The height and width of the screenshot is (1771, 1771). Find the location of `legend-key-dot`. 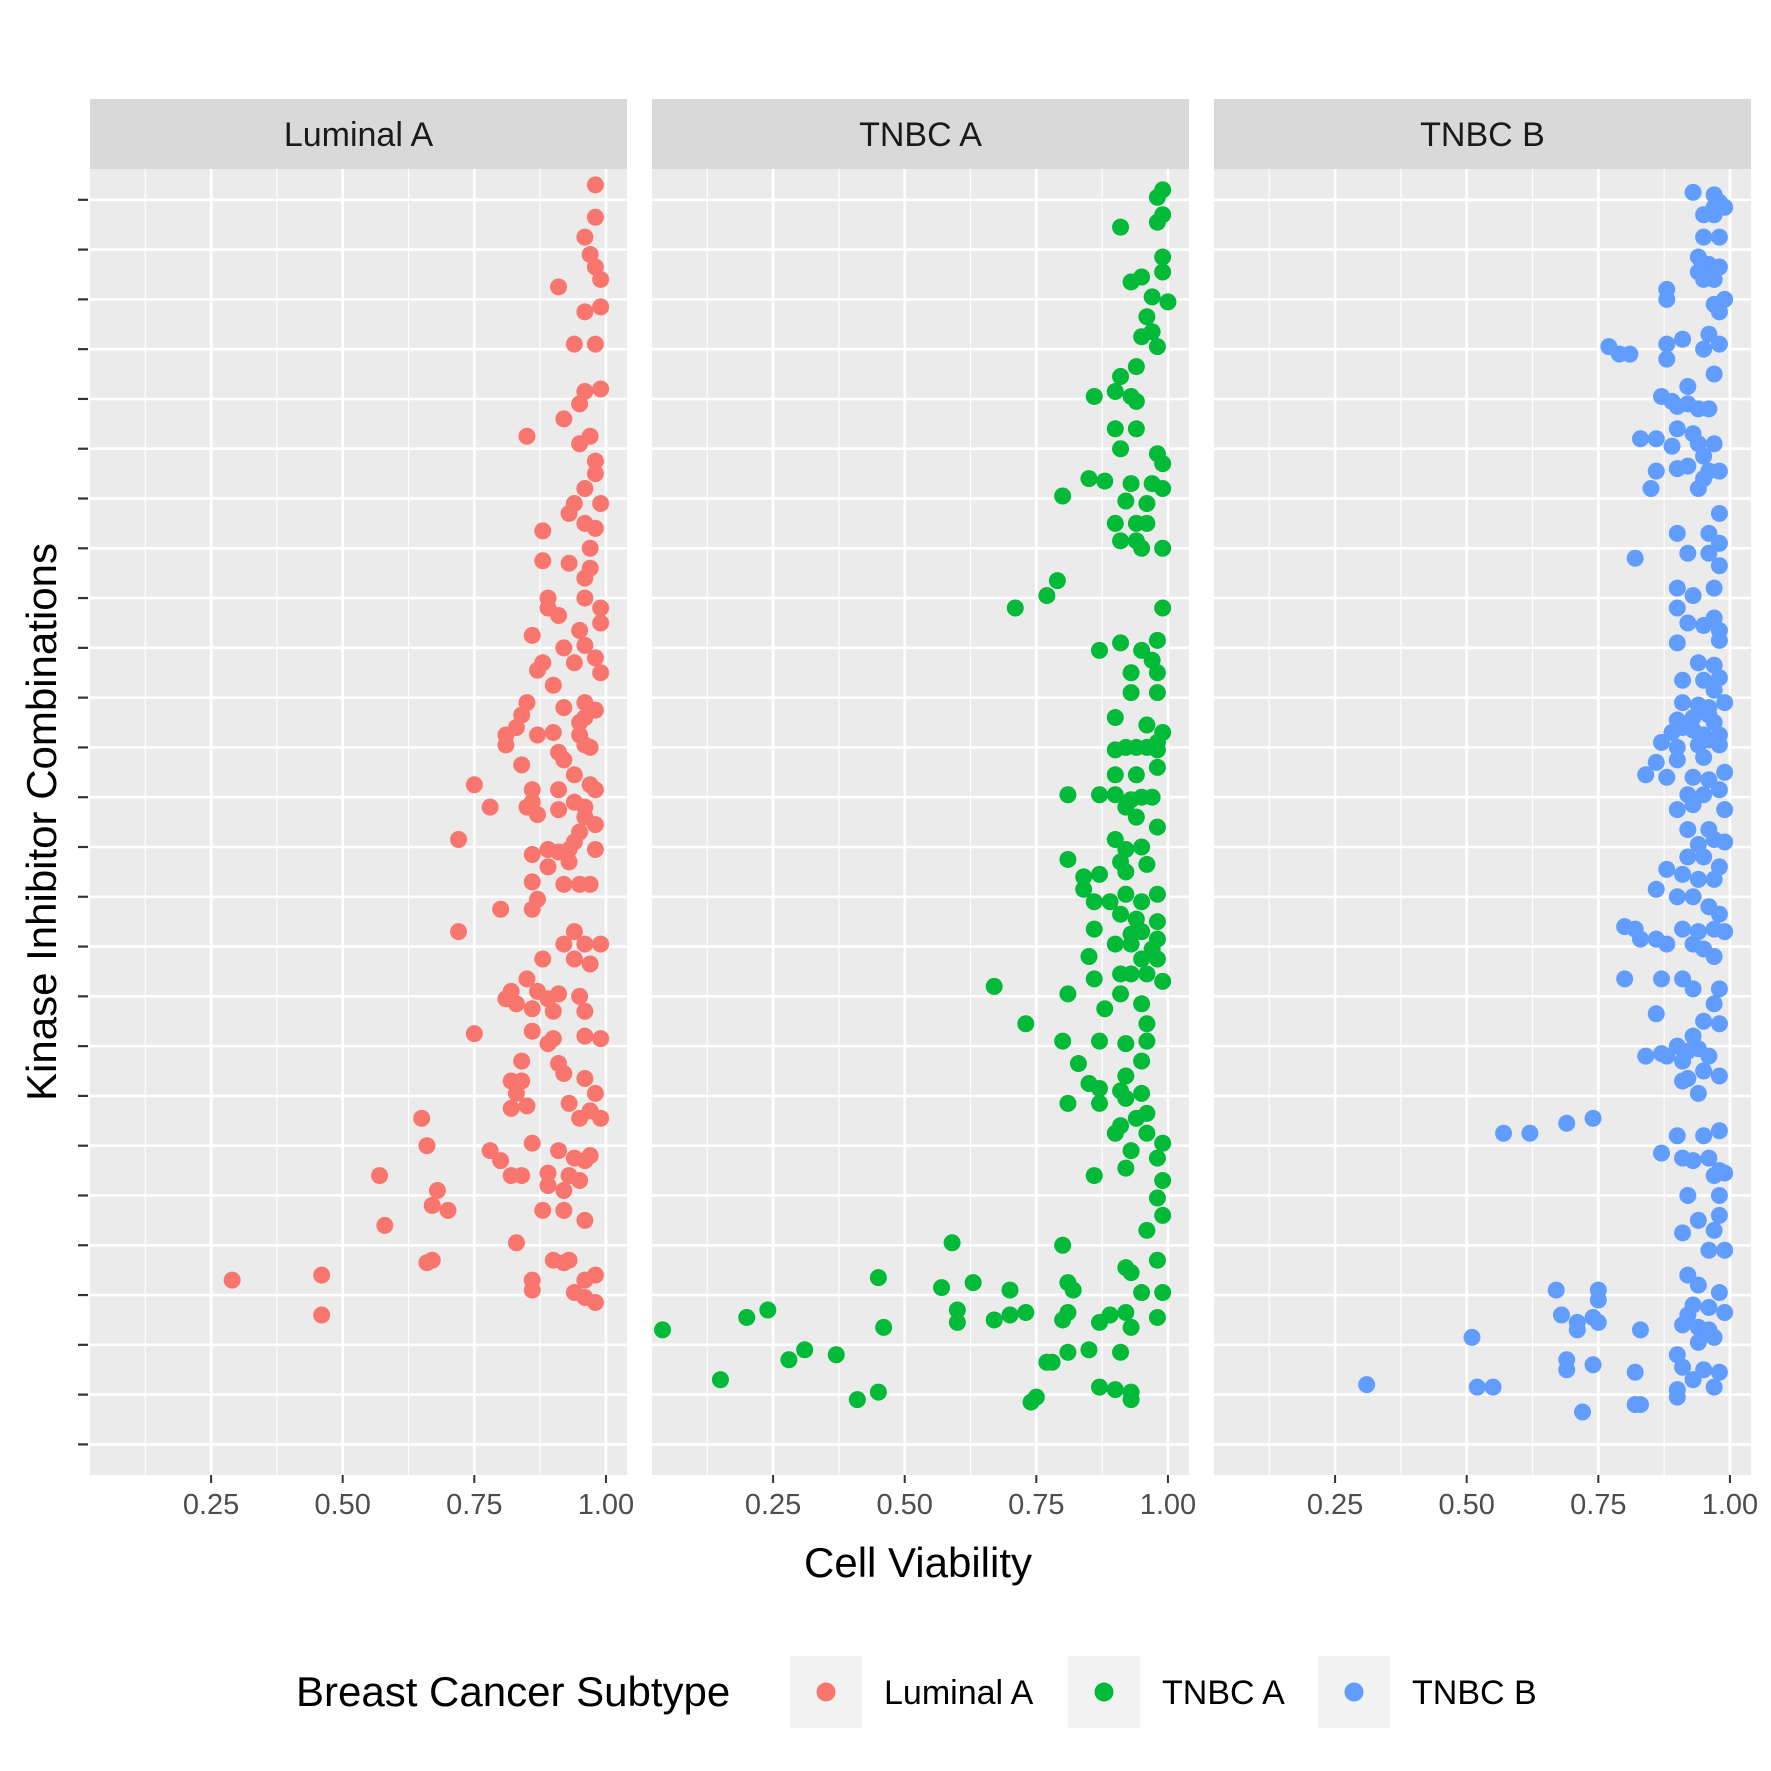

legend-key-dot is located at coordinates (1354, 1692).